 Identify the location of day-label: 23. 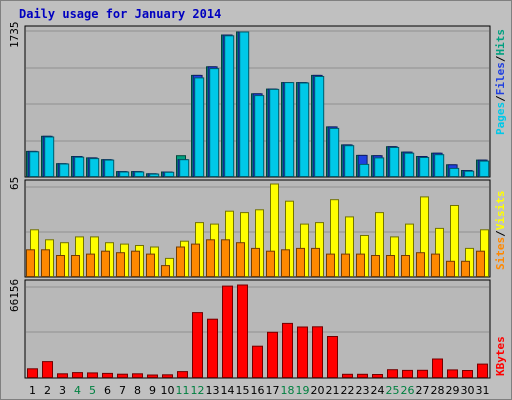
(363, 390).